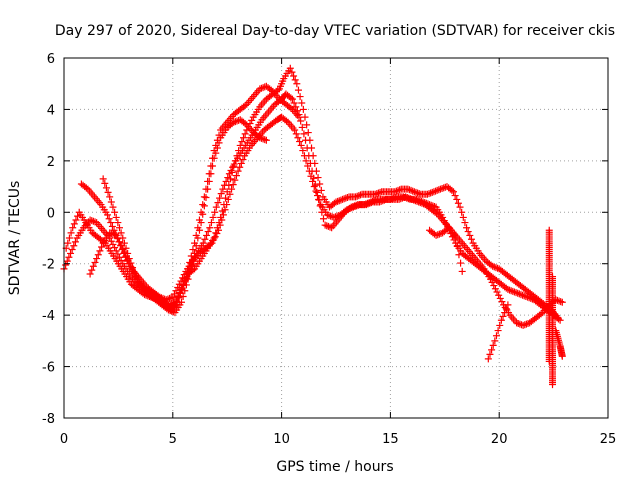 This screenshot has height=480, width=640. What do you see at coordinates (64, 439) in the screenshot?
I see `x-tick-label: 0` at bounding box center [64, 439].